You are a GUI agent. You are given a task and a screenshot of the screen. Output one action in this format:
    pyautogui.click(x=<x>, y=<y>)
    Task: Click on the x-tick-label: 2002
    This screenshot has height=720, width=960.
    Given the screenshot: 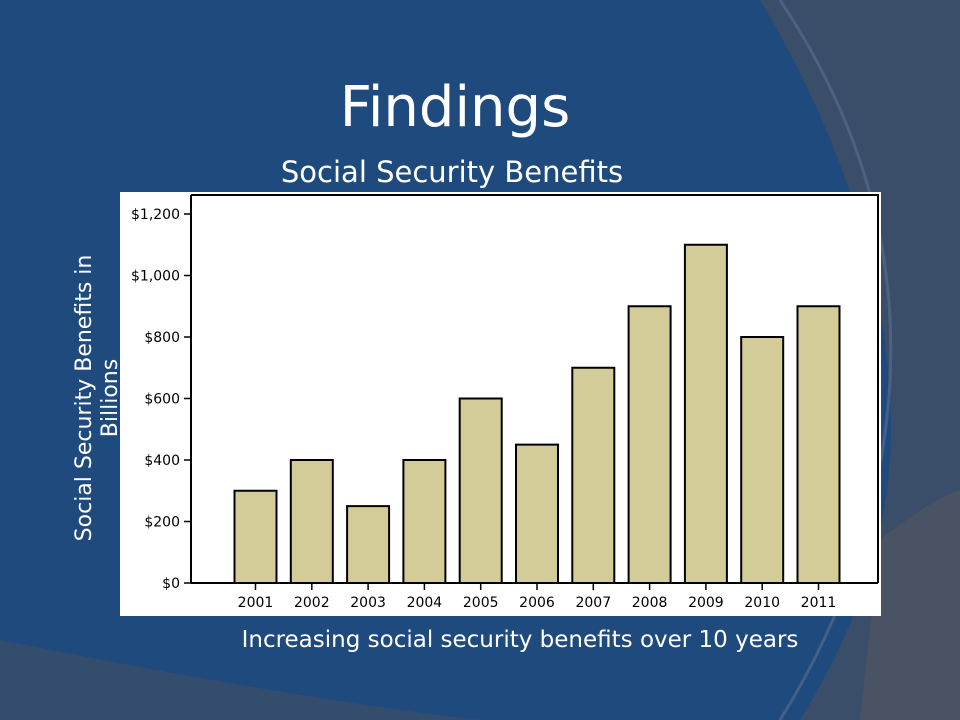 What is the action you would take?
    pyautogui.click(x=312, y=603)
    